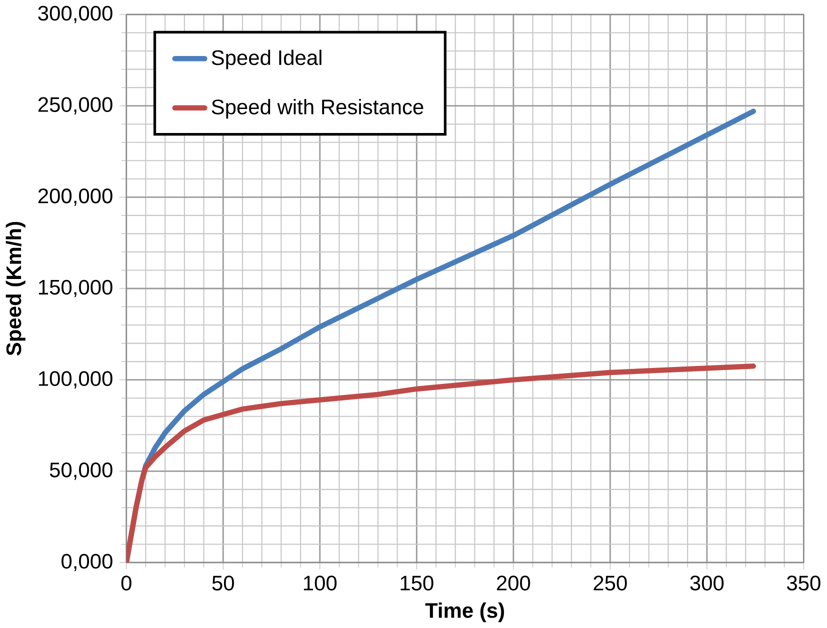  What do you see at coordinates (707, 583) in the screenshot?
I see `x-tick-label: 300` at bounding box center [707, 583].